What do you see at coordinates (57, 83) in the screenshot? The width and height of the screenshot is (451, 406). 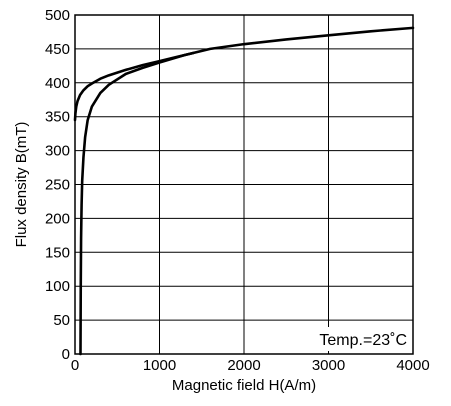 I see `y-tick-label: 400` at bounding box center [57, 83].